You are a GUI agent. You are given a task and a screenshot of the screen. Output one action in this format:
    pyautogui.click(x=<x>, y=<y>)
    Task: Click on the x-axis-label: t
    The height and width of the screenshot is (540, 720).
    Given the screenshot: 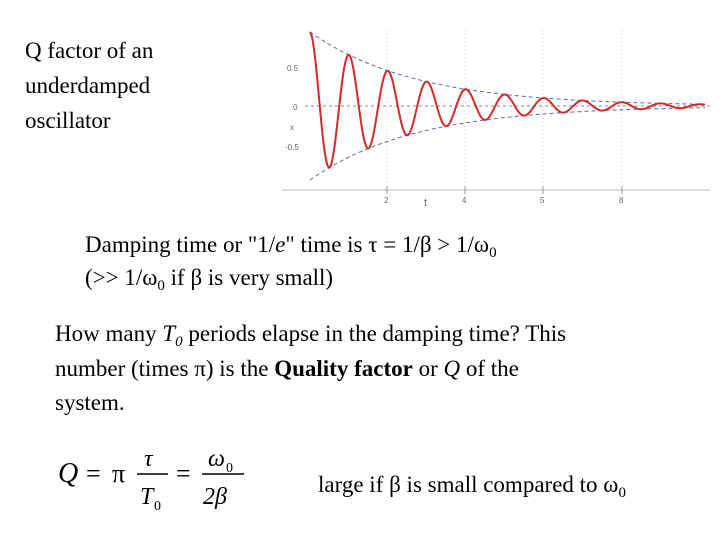 What is the action you would take?
    pyautogui.click(x=425, y=203)
    